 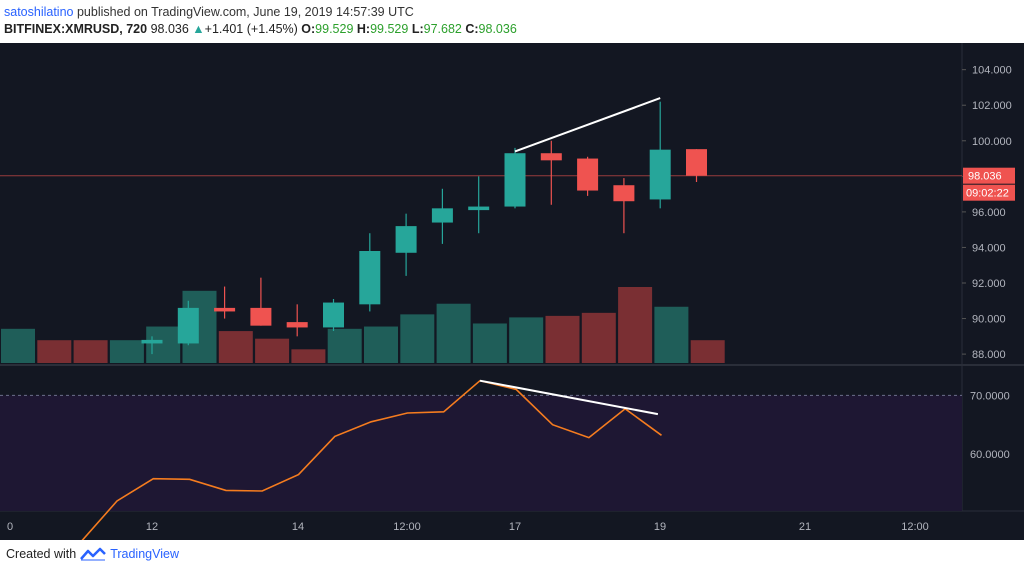 What do you see at coordinates (442, 29) in the screenshot?
I see `low-value: 97.682` at bounding box center [442, 29].